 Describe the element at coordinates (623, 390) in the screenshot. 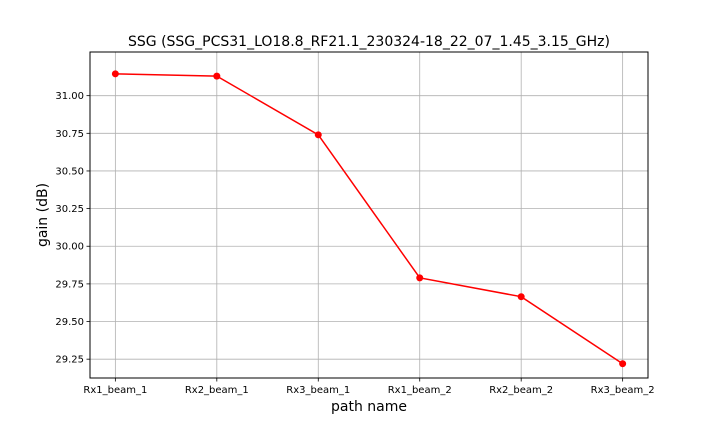

I see `x-tick-label: Rx3_beam_2` at that location.